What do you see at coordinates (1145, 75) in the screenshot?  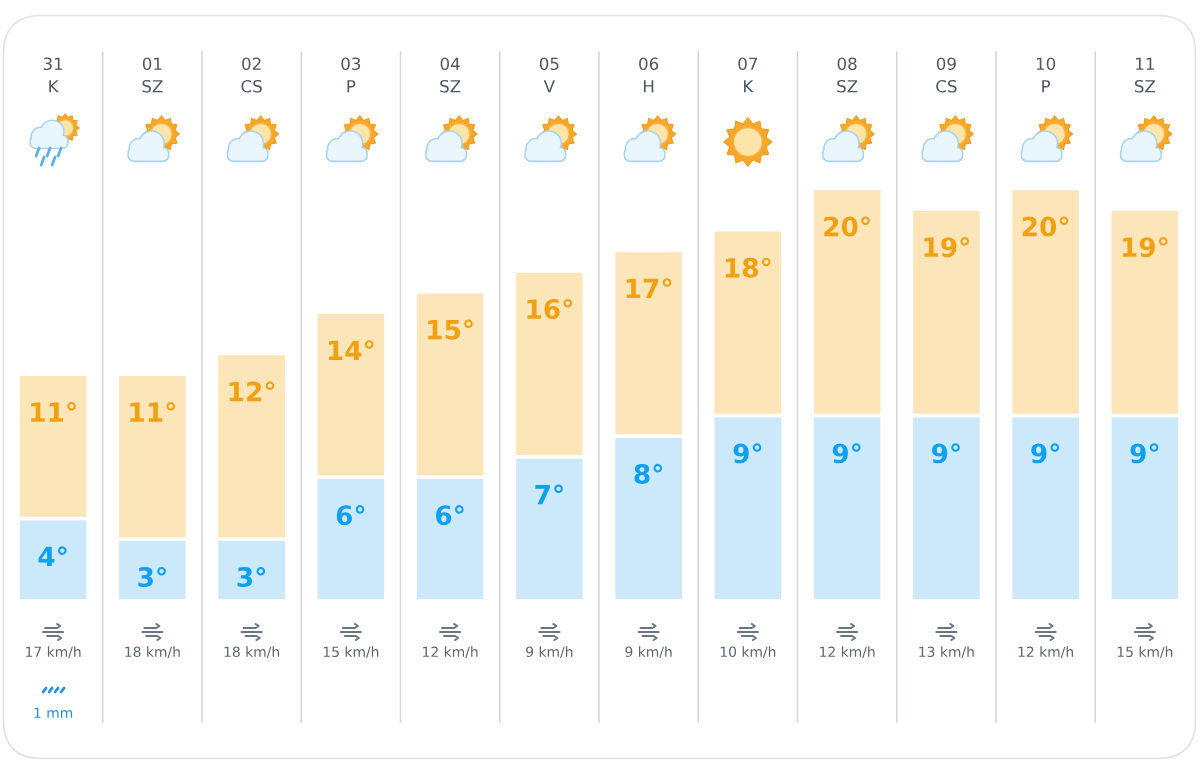 I see `x-tick-label: 11 SZ` at bounding box center [1145, 75].